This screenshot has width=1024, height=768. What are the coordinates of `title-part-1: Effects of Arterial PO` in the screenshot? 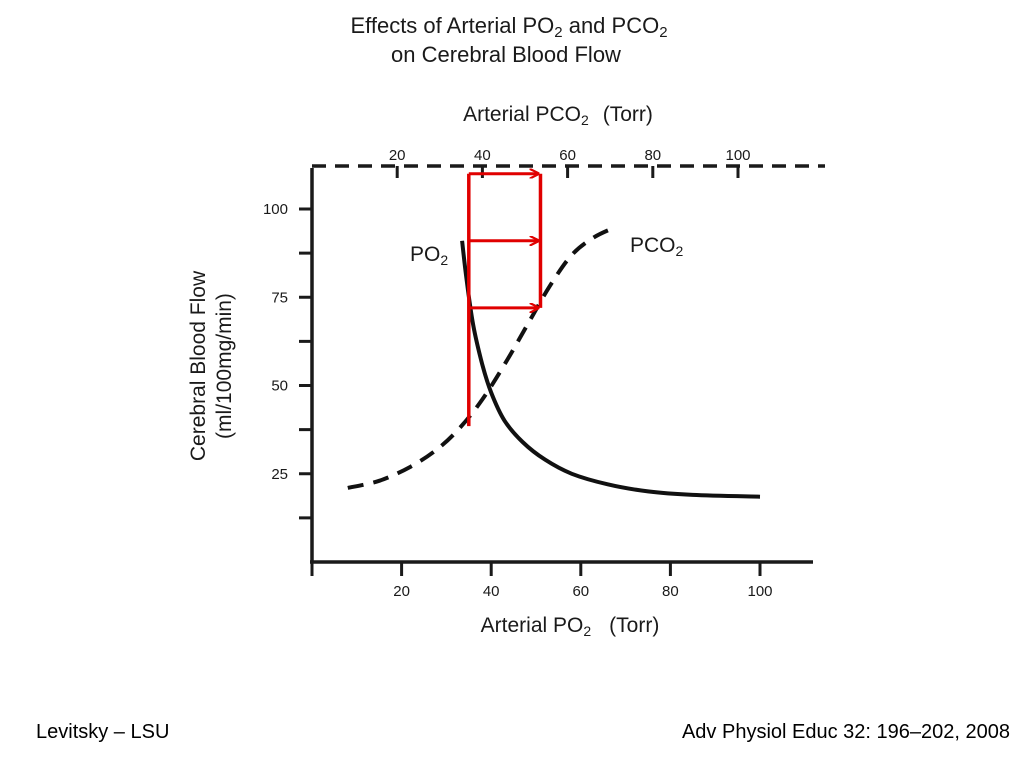 It's located at (452, 25).